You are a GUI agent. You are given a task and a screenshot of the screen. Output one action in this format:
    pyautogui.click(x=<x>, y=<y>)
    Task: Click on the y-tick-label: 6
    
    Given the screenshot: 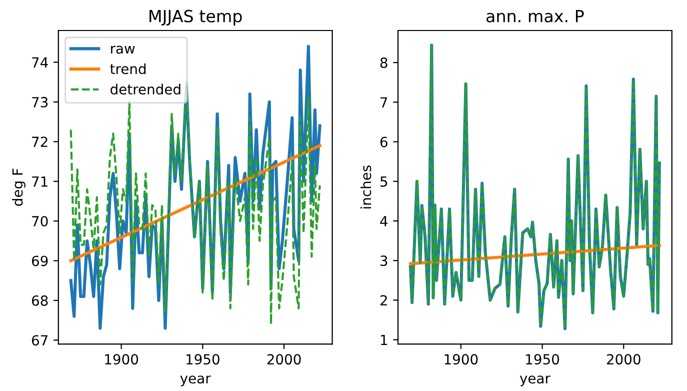 What is the action you would take?
    pyautogui.click(x=384, y=142)
    